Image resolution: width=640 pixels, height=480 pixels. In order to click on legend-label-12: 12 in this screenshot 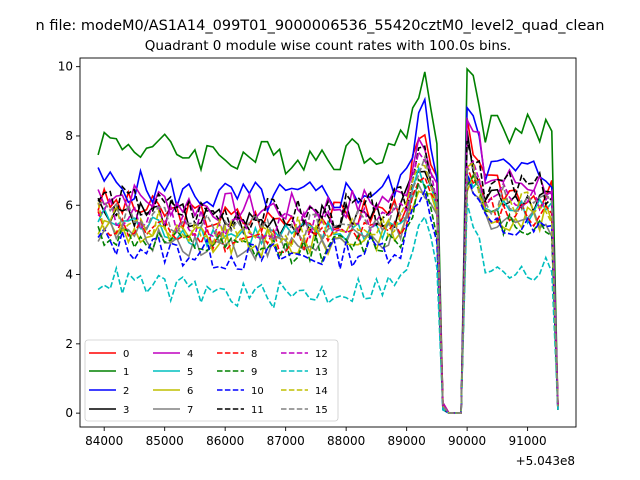, I will do `click(321, 354)`.